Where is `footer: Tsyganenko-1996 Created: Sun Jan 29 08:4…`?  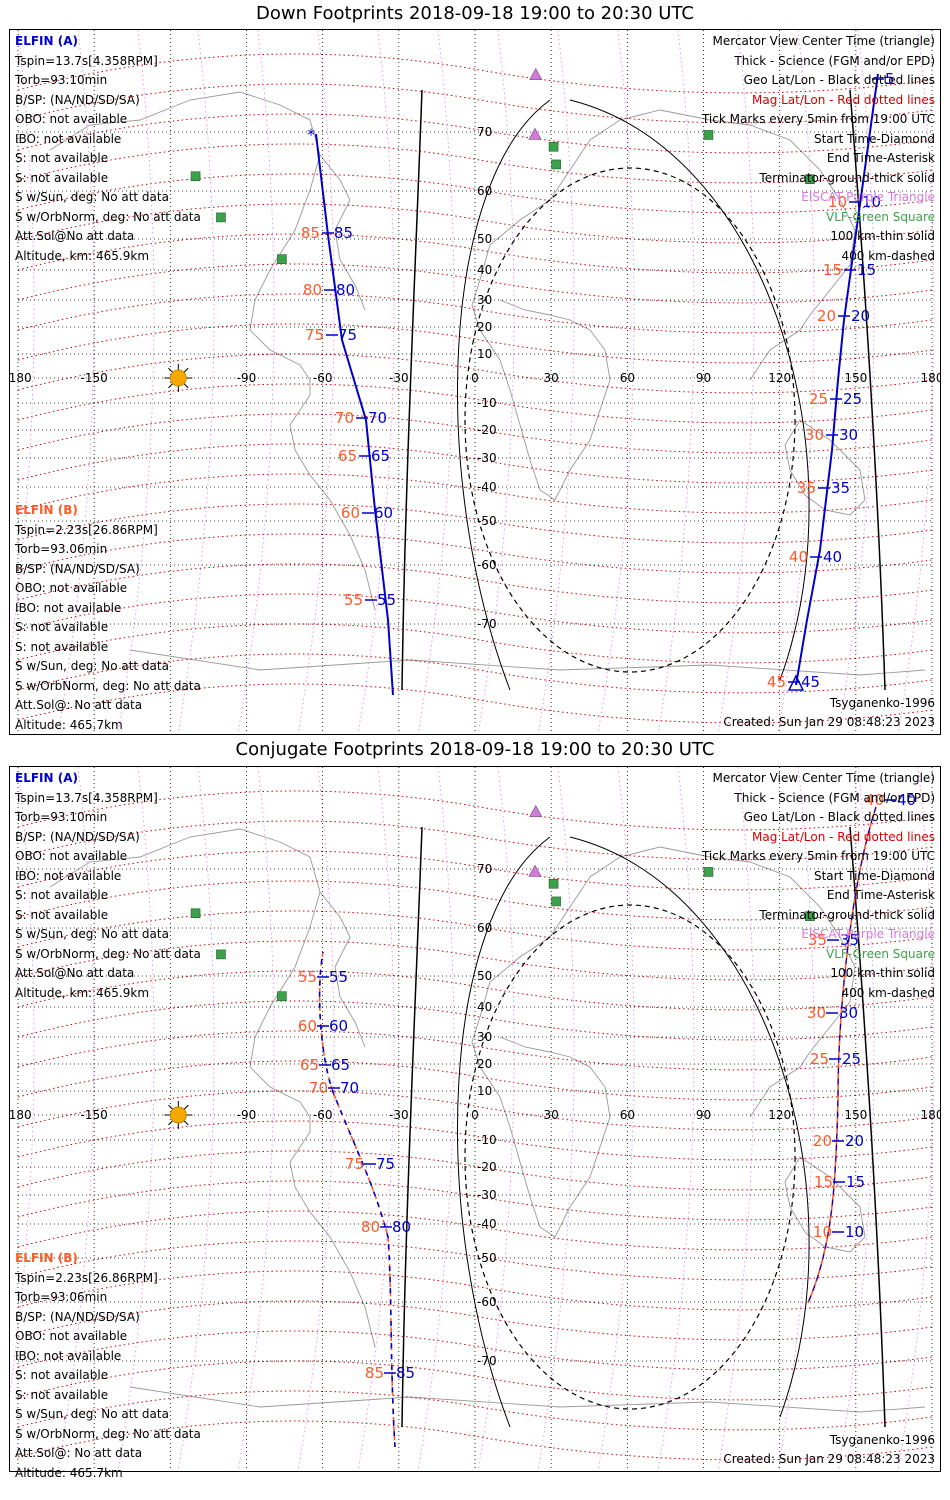 footer: Tsyganenko-1996 Created: Sun Jan 29 08:4… is located at coordinates (829, 713).